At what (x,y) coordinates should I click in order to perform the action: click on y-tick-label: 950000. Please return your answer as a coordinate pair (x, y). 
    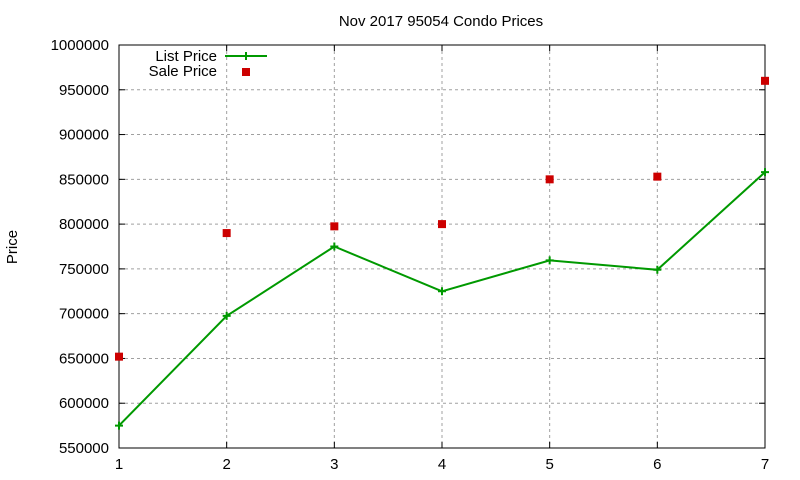
    Looking at the image, I should click on (84, 90).